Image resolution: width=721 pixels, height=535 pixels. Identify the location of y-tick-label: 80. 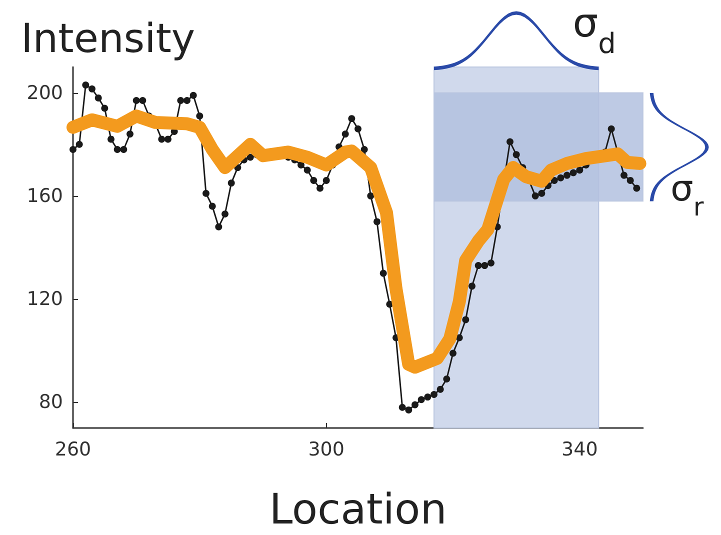
(50, 402).